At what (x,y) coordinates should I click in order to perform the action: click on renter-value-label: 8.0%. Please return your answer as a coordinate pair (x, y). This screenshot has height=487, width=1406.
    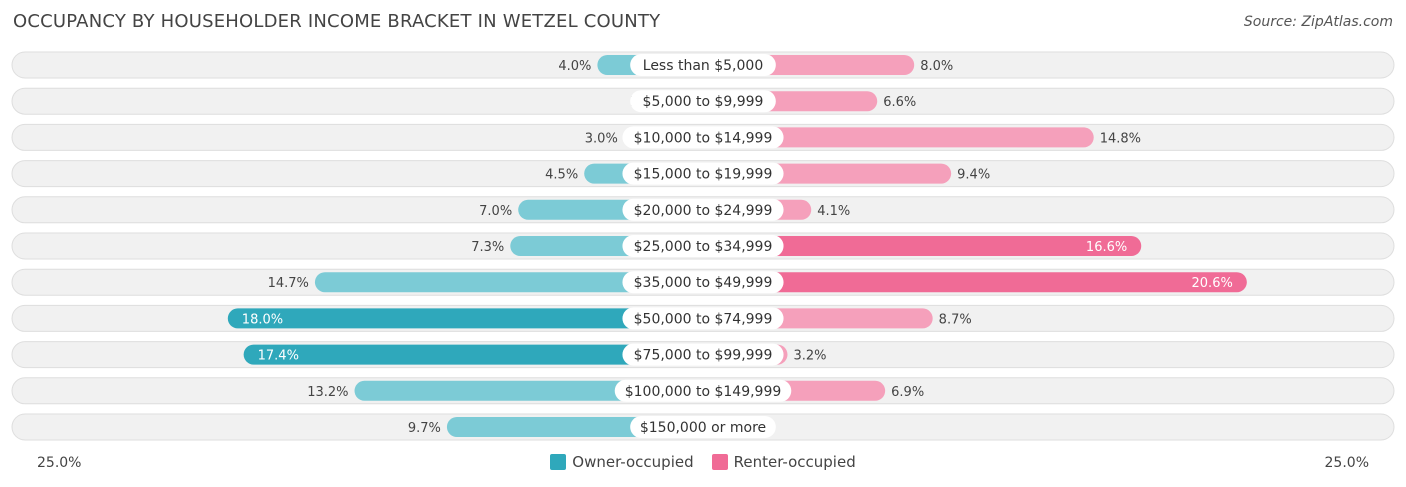
    Looking at the image, I should click on (936, 66).